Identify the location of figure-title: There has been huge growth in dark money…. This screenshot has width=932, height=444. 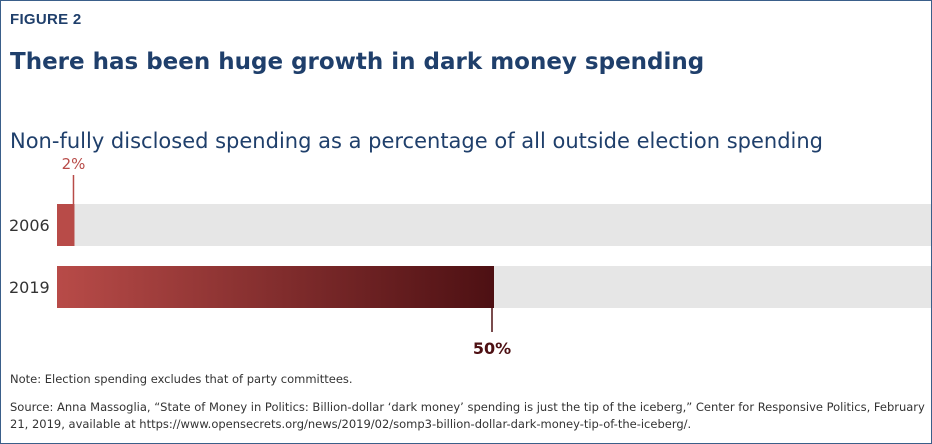
(357, 62).